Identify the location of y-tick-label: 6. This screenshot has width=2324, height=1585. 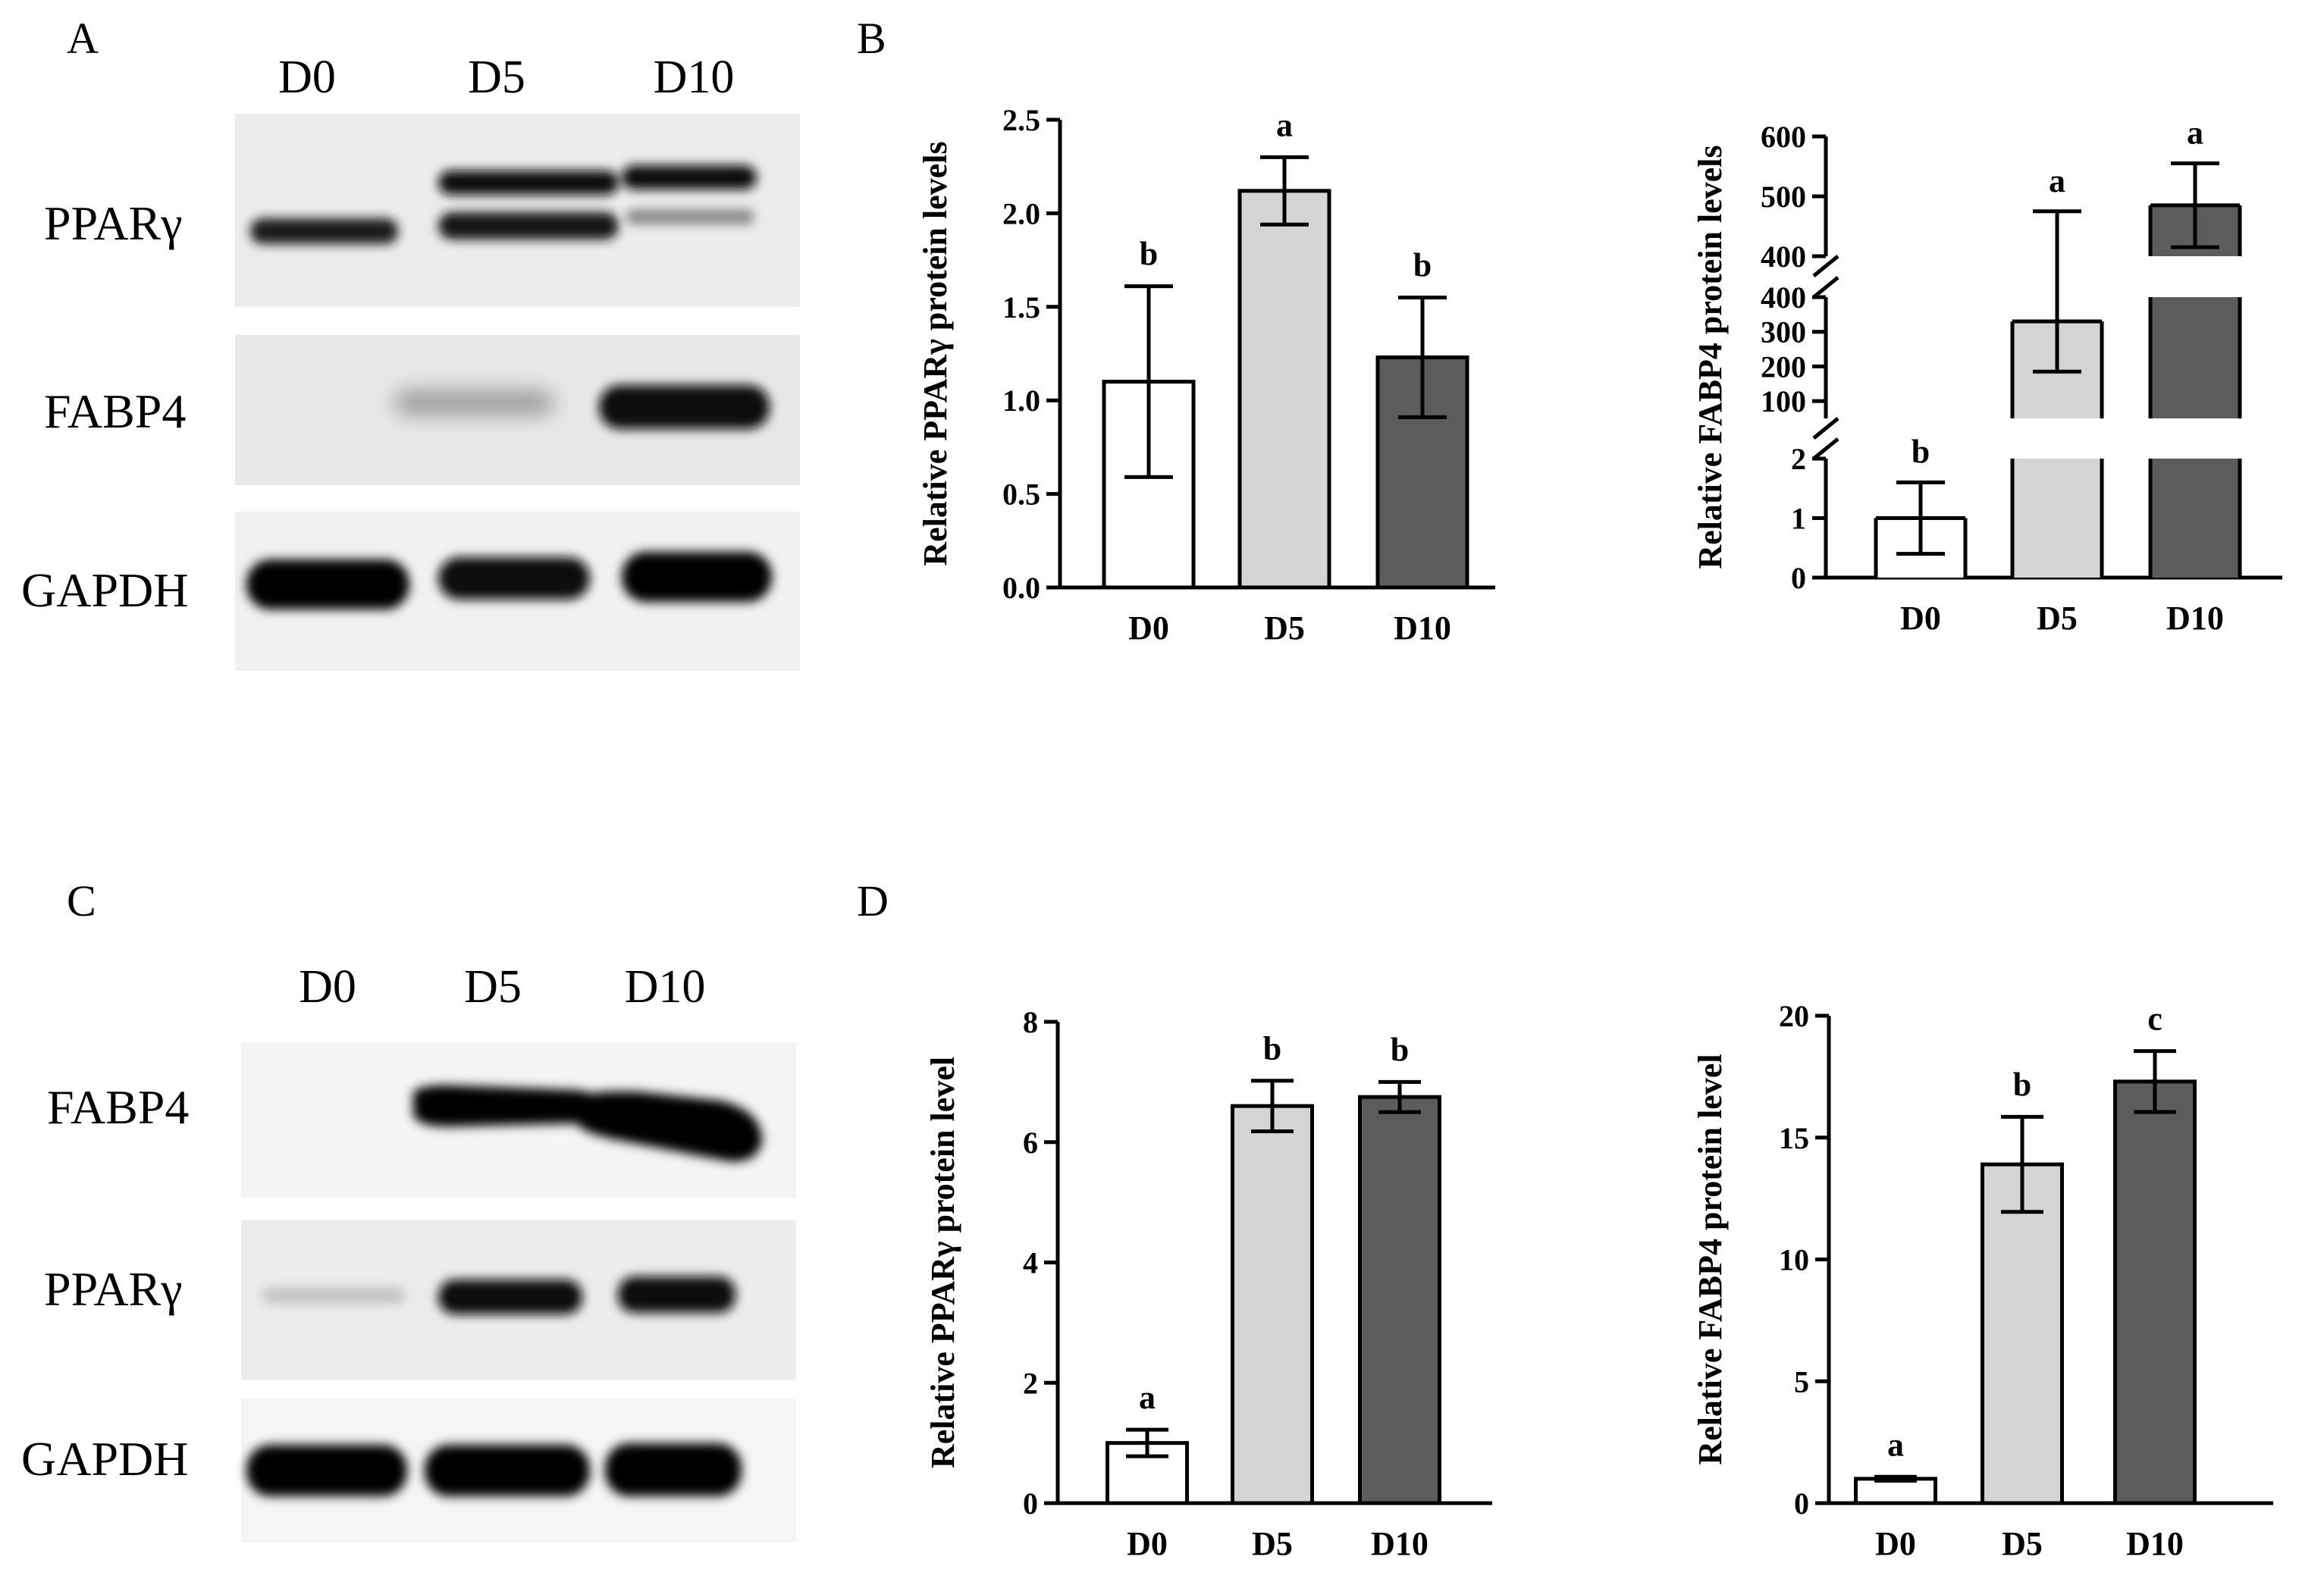
(1030, 1143).